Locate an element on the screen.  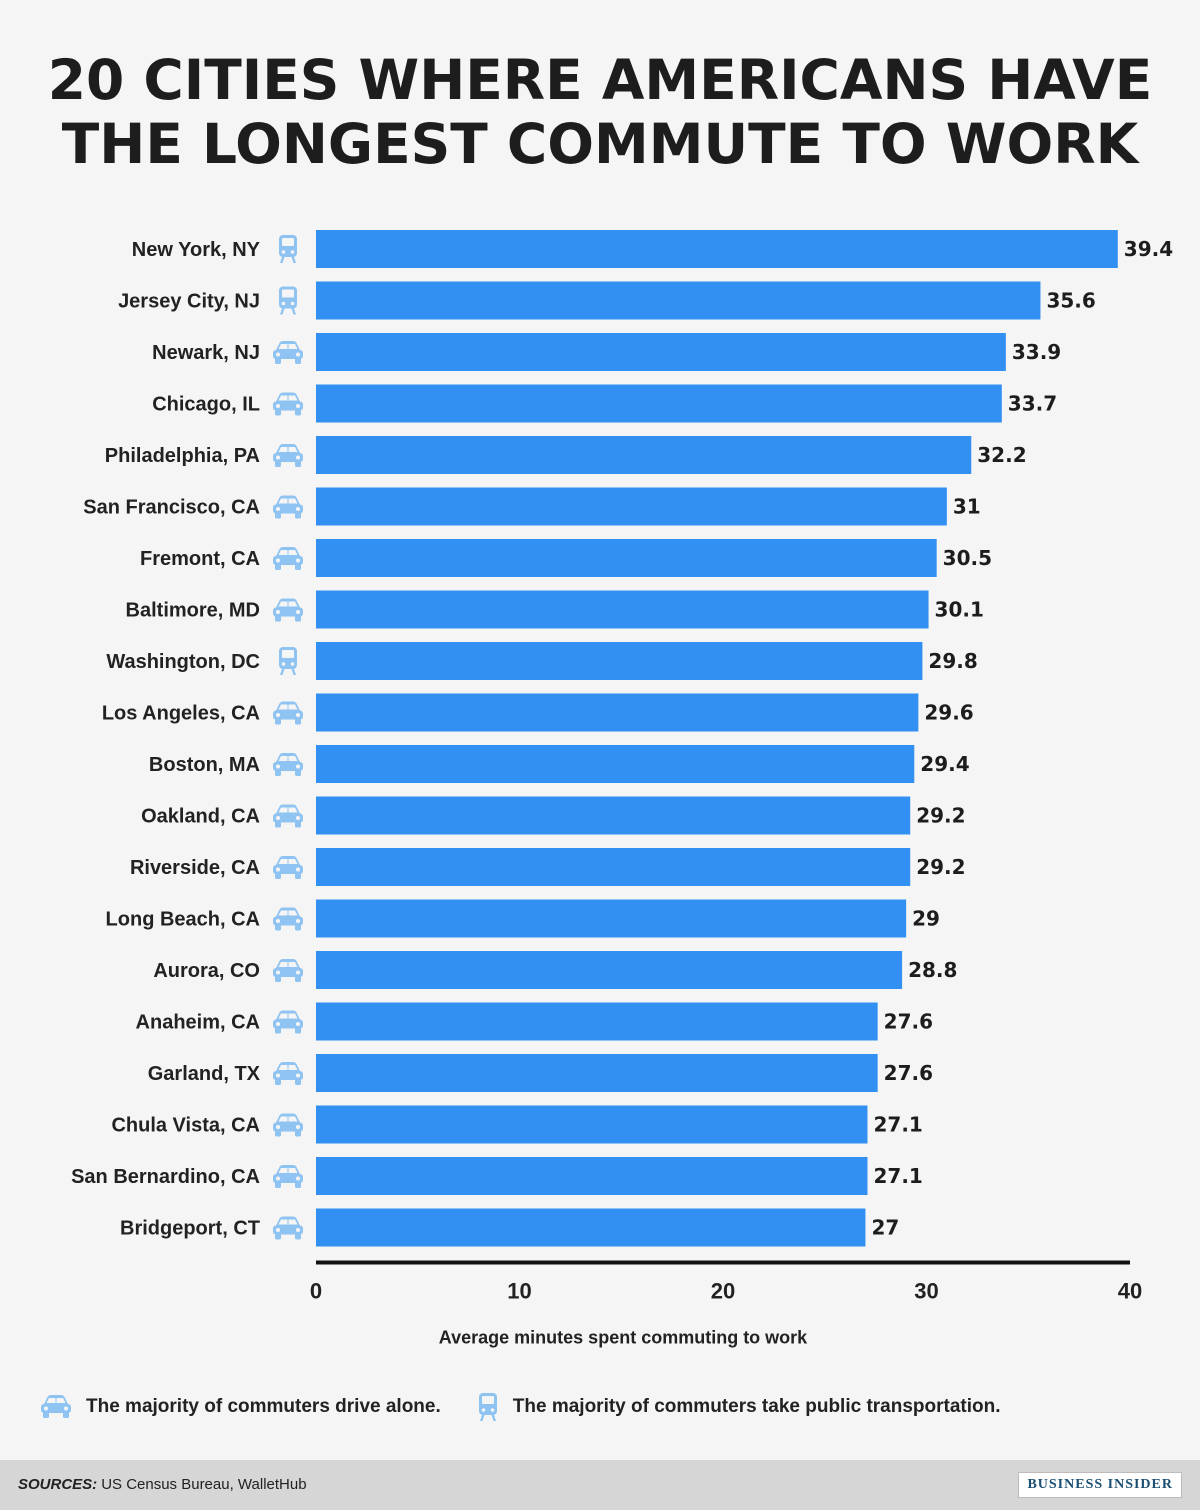
value-label: 29.6 is located at coordinates (948, 713).